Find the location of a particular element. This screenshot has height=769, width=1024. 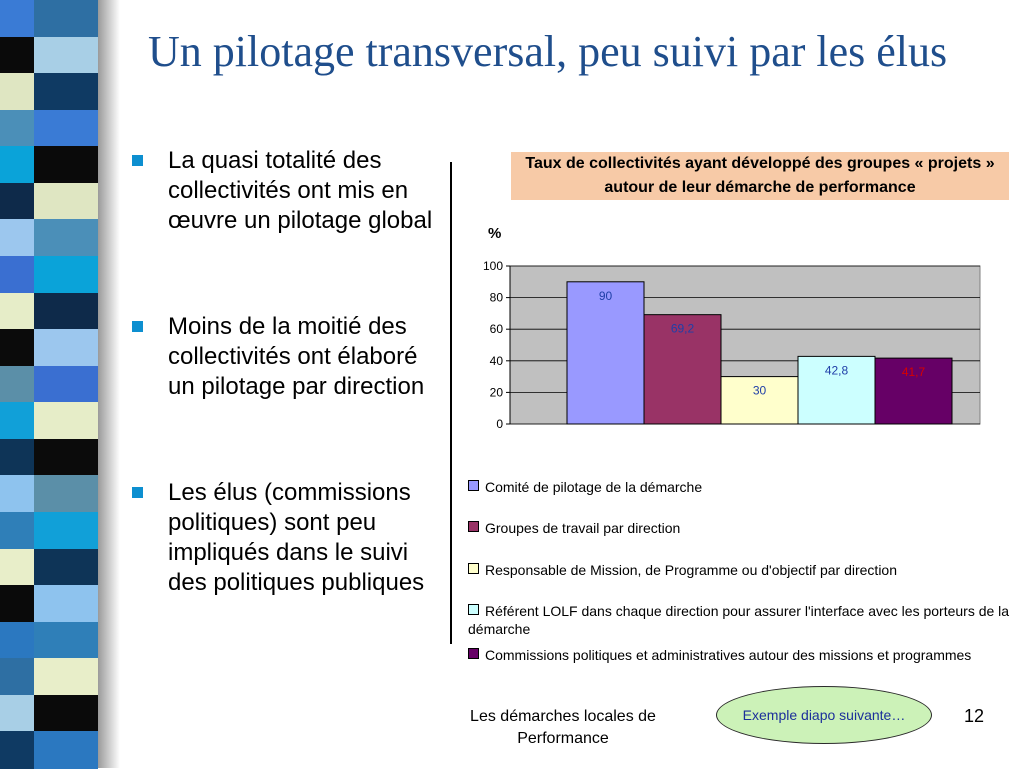

stripe-shadow is located at coordinates (109, 384).